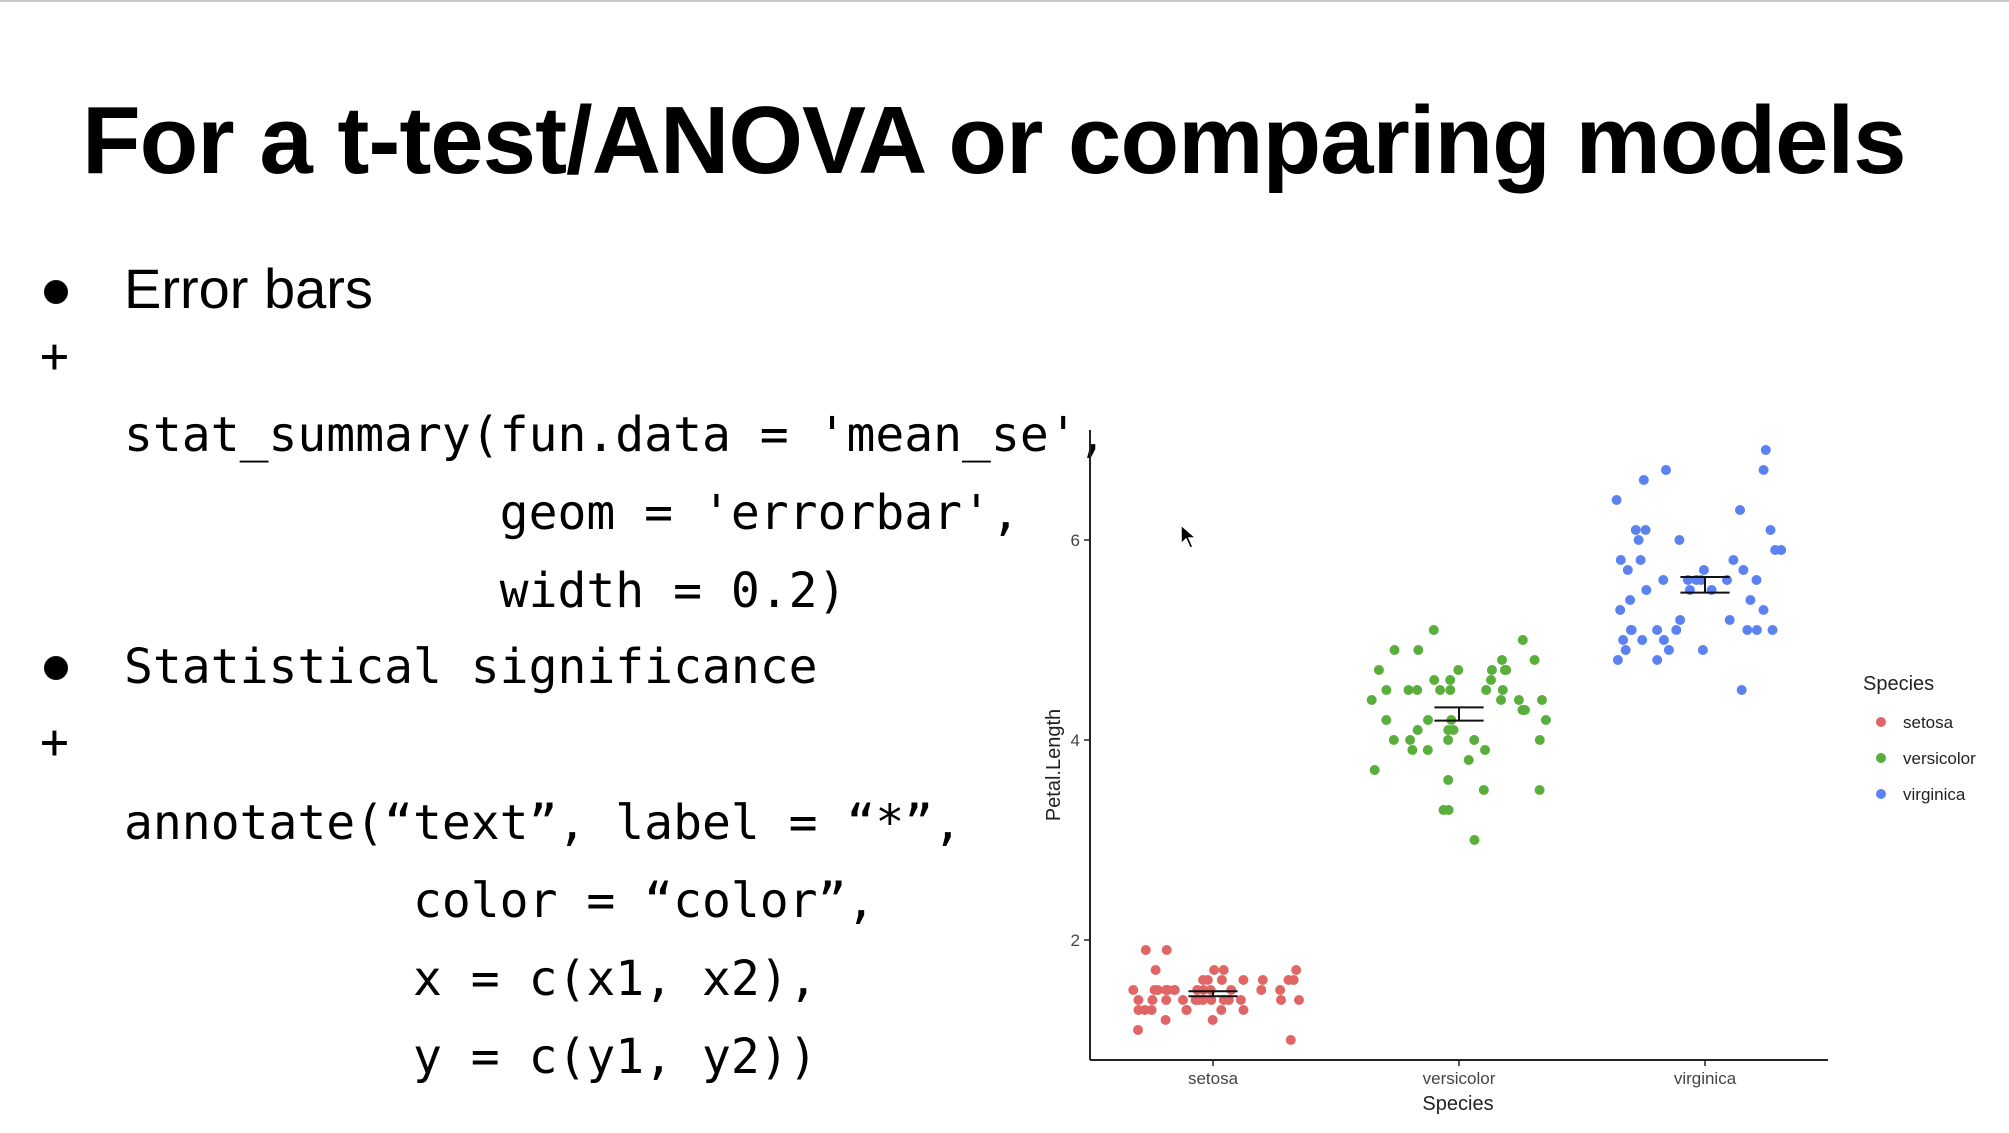 The height and width of the screenshot is (1133, 2009). I want to click on slide-title: For a t-test/ANOVA or comparing models, so click(994, 140).